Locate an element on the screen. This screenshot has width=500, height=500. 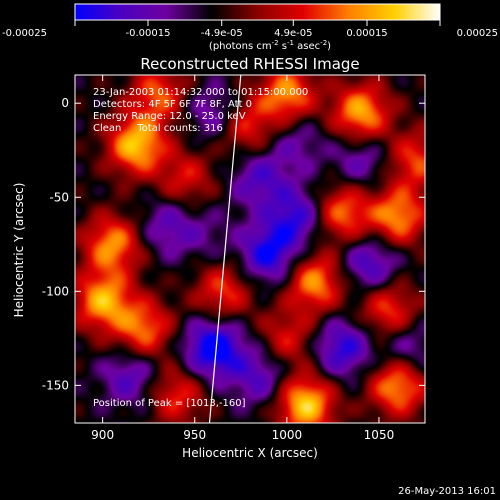
annotation-time: 23-Jan-2003 01:14:32.000 to 01:15:00.000 is located at coordinates (200, 92).